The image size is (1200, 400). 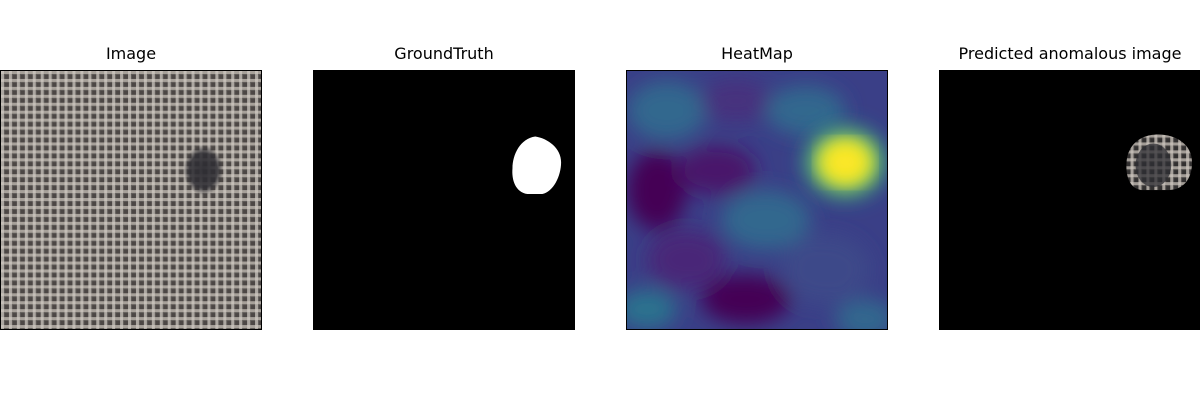 I want to click on panel-title: Image, so click(x=131, y=53).